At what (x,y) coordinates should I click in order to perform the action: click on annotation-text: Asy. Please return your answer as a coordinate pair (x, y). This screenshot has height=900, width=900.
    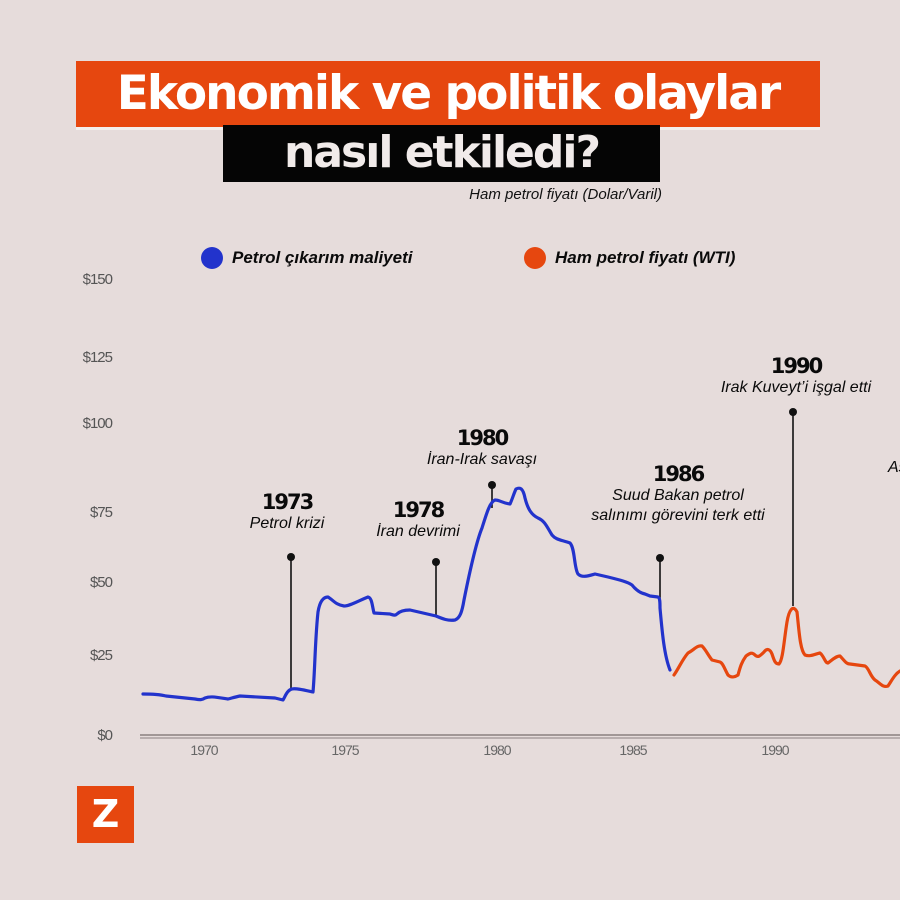
    Looking at the image, I should click on (894, 467).